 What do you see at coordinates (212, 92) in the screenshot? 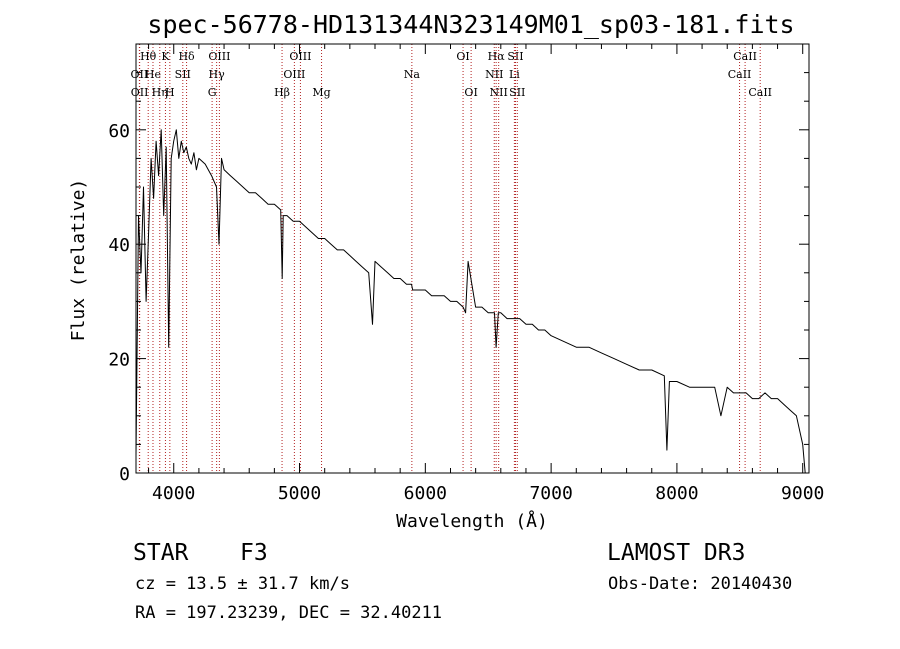
I see `line-marker-label: G` at bounding box center [212, 92].